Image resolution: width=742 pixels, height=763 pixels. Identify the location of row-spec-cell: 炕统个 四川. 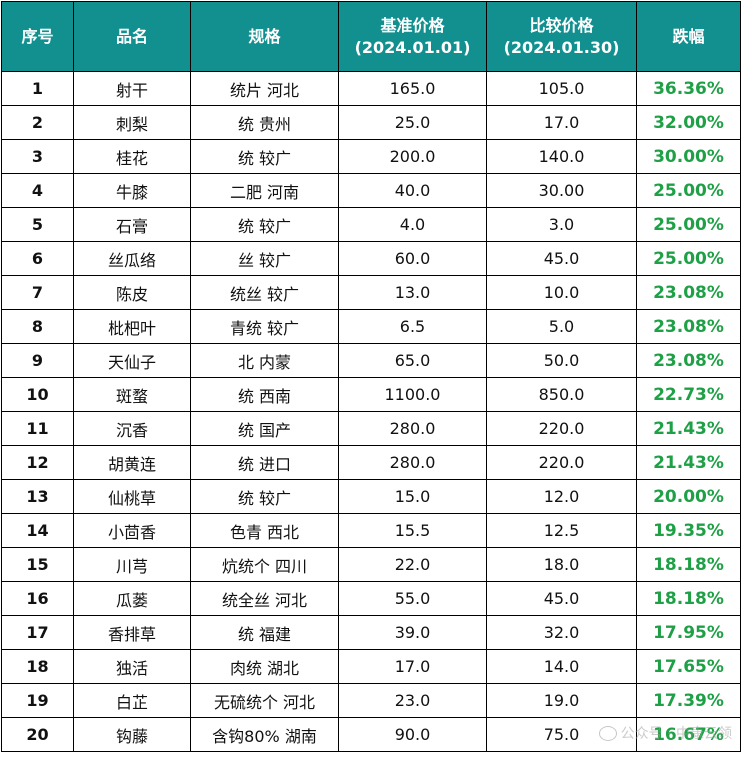
(264, 564).